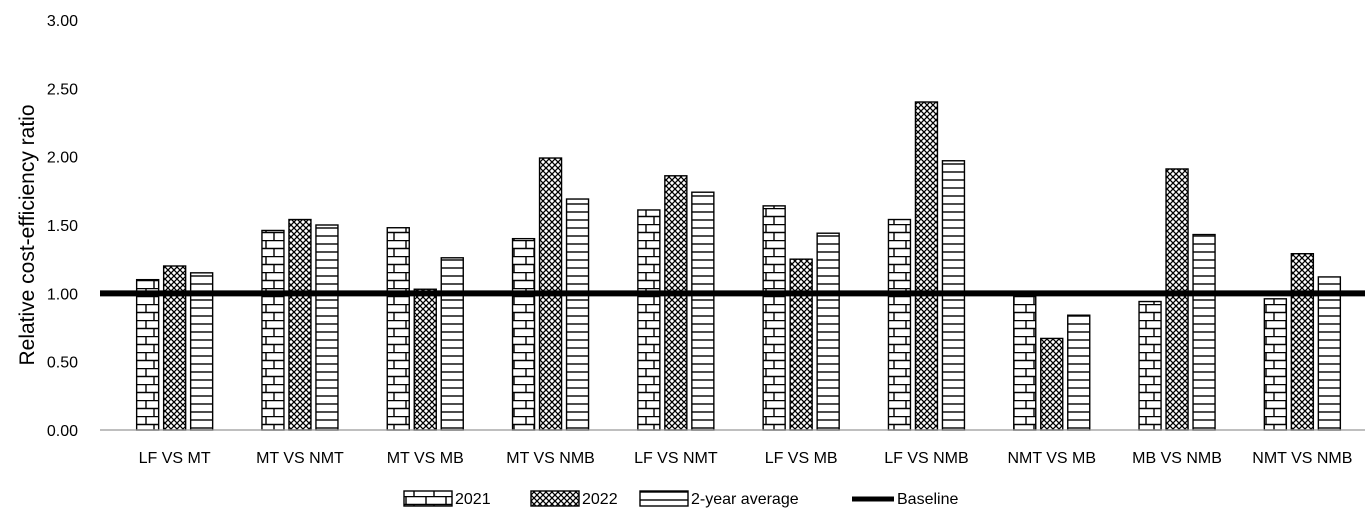  I want to click on legend-label: 2021, so click(473, 499).